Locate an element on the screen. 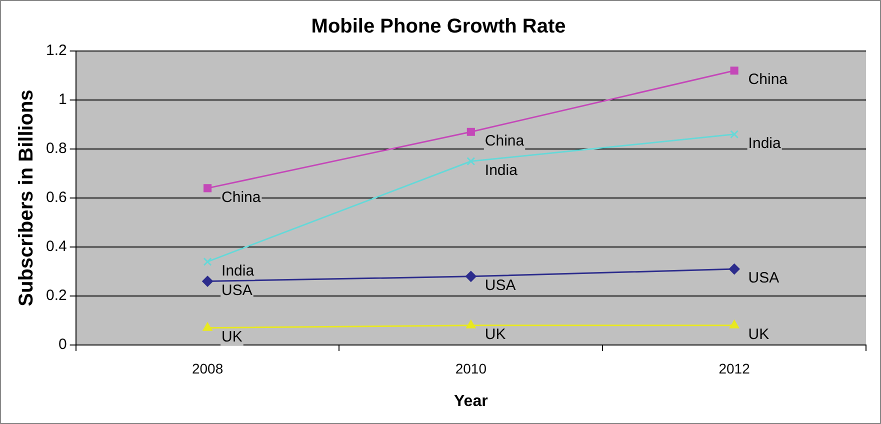  x-tick-label: 2010 is located at coordinates (471, 368).